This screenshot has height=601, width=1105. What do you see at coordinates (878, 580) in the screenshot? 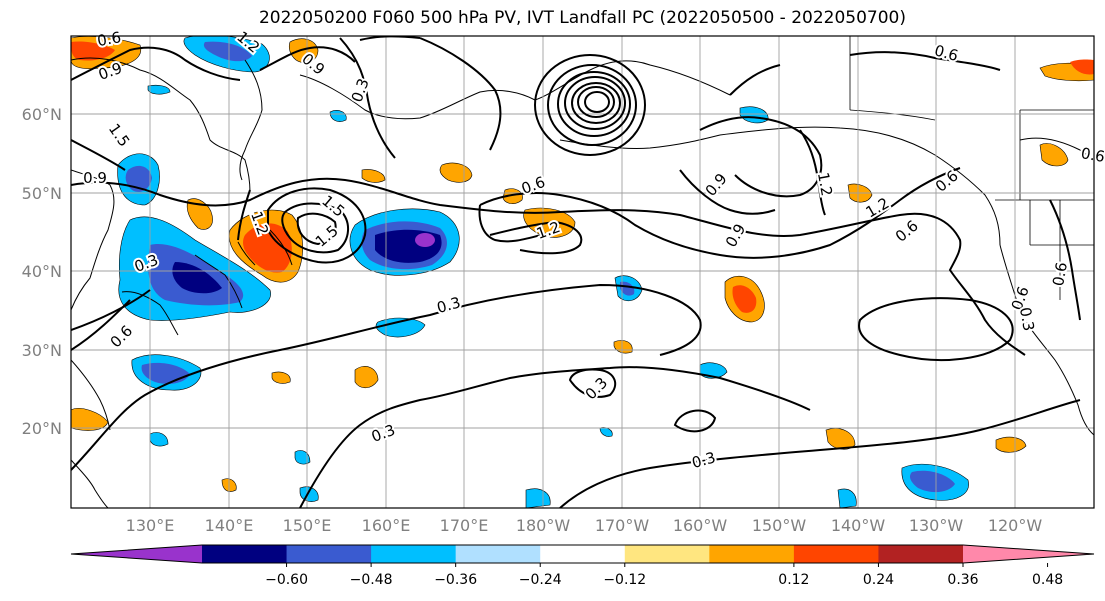
I see `colorbar-tick-label: 0.24` at bounding box center [878, 580].